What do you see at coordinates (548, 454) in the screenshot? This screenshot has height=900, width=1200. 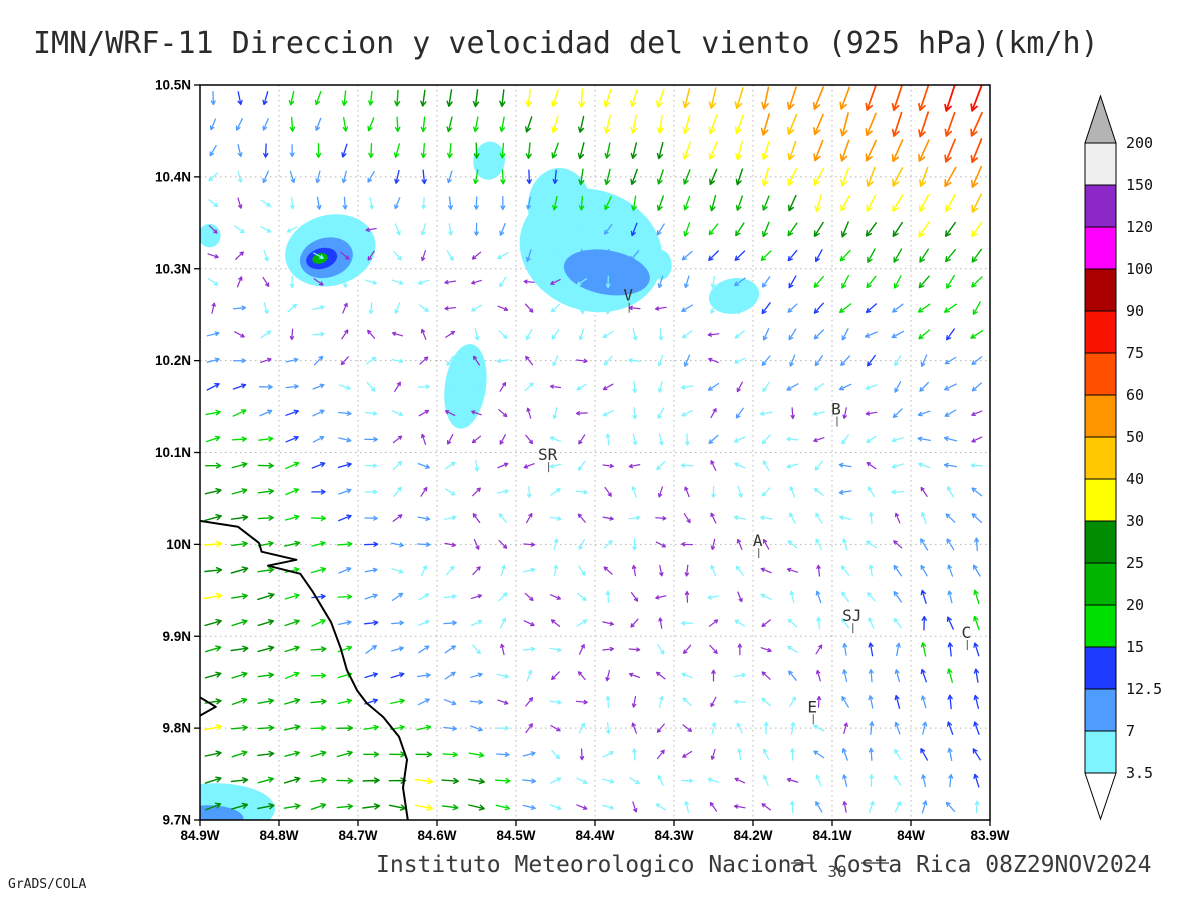 I see `station-label: SR` at bounding box center [548, 454].